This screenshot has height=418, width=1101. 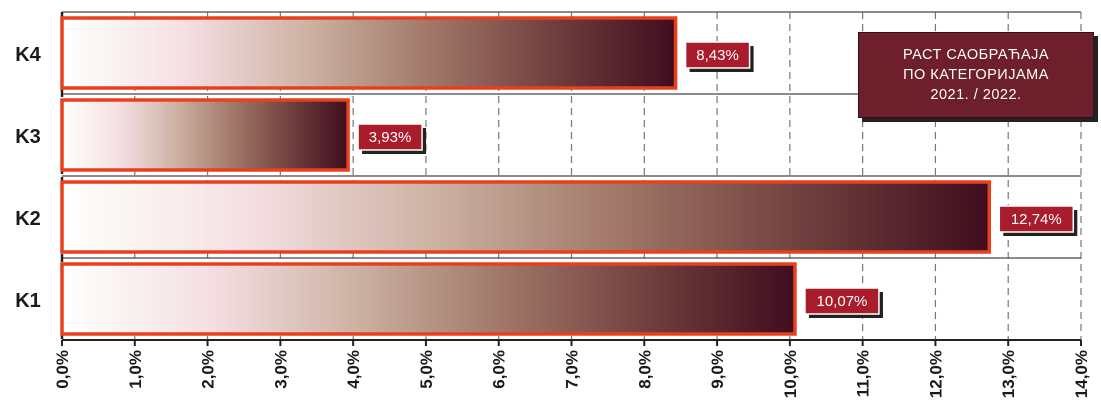 I want to click on x-tick-label: 3,0%, so click(x=280, y=369).